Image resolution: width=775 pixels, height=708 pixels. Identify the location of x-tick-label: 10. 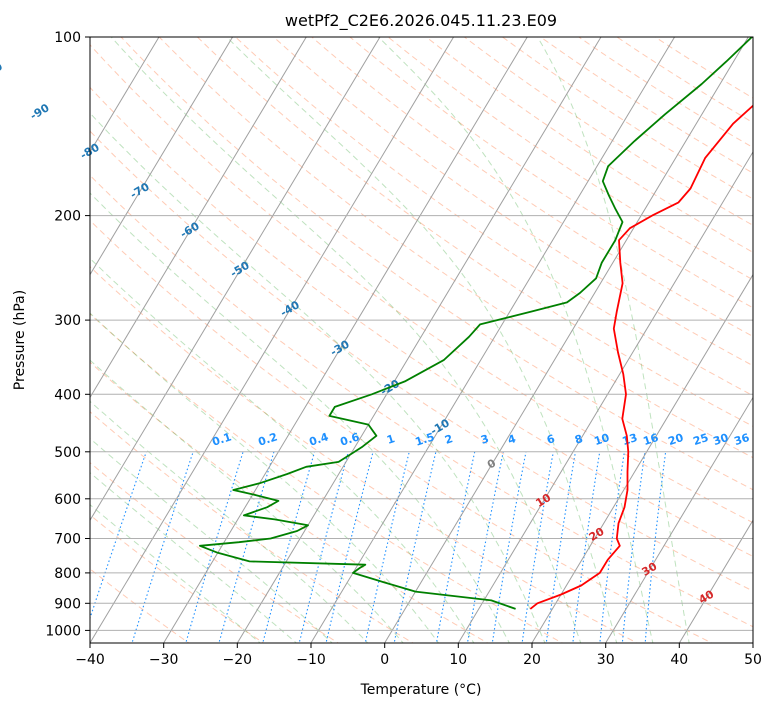
(458, 660).